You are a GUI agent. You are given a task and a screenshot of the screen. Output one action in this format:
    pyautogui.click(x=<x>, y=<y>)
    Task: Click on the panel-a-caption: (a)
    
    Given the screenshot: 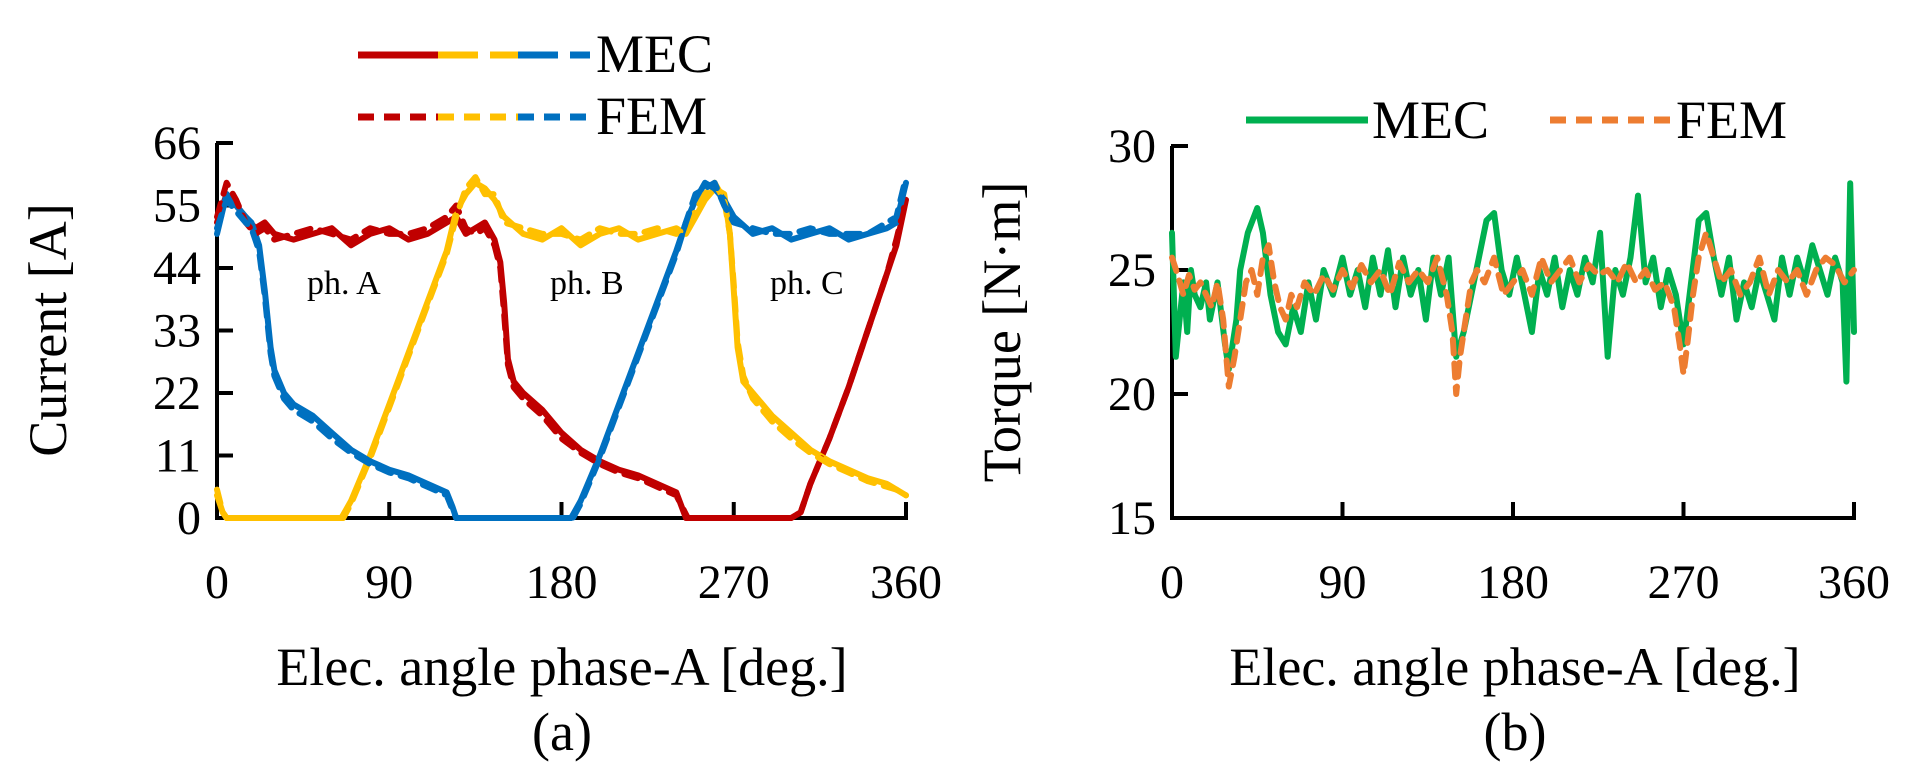 What is the action you would take?
    pyautogui.click(x=562, y=732)
    